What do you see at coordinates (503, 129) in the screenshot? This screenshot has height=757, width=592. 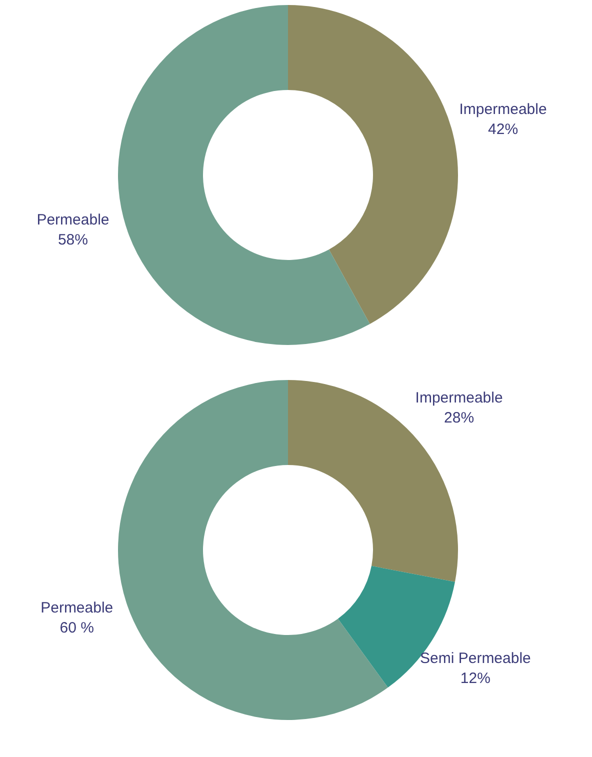 I see `data-label: 42%` at bounding box center [503, 129].